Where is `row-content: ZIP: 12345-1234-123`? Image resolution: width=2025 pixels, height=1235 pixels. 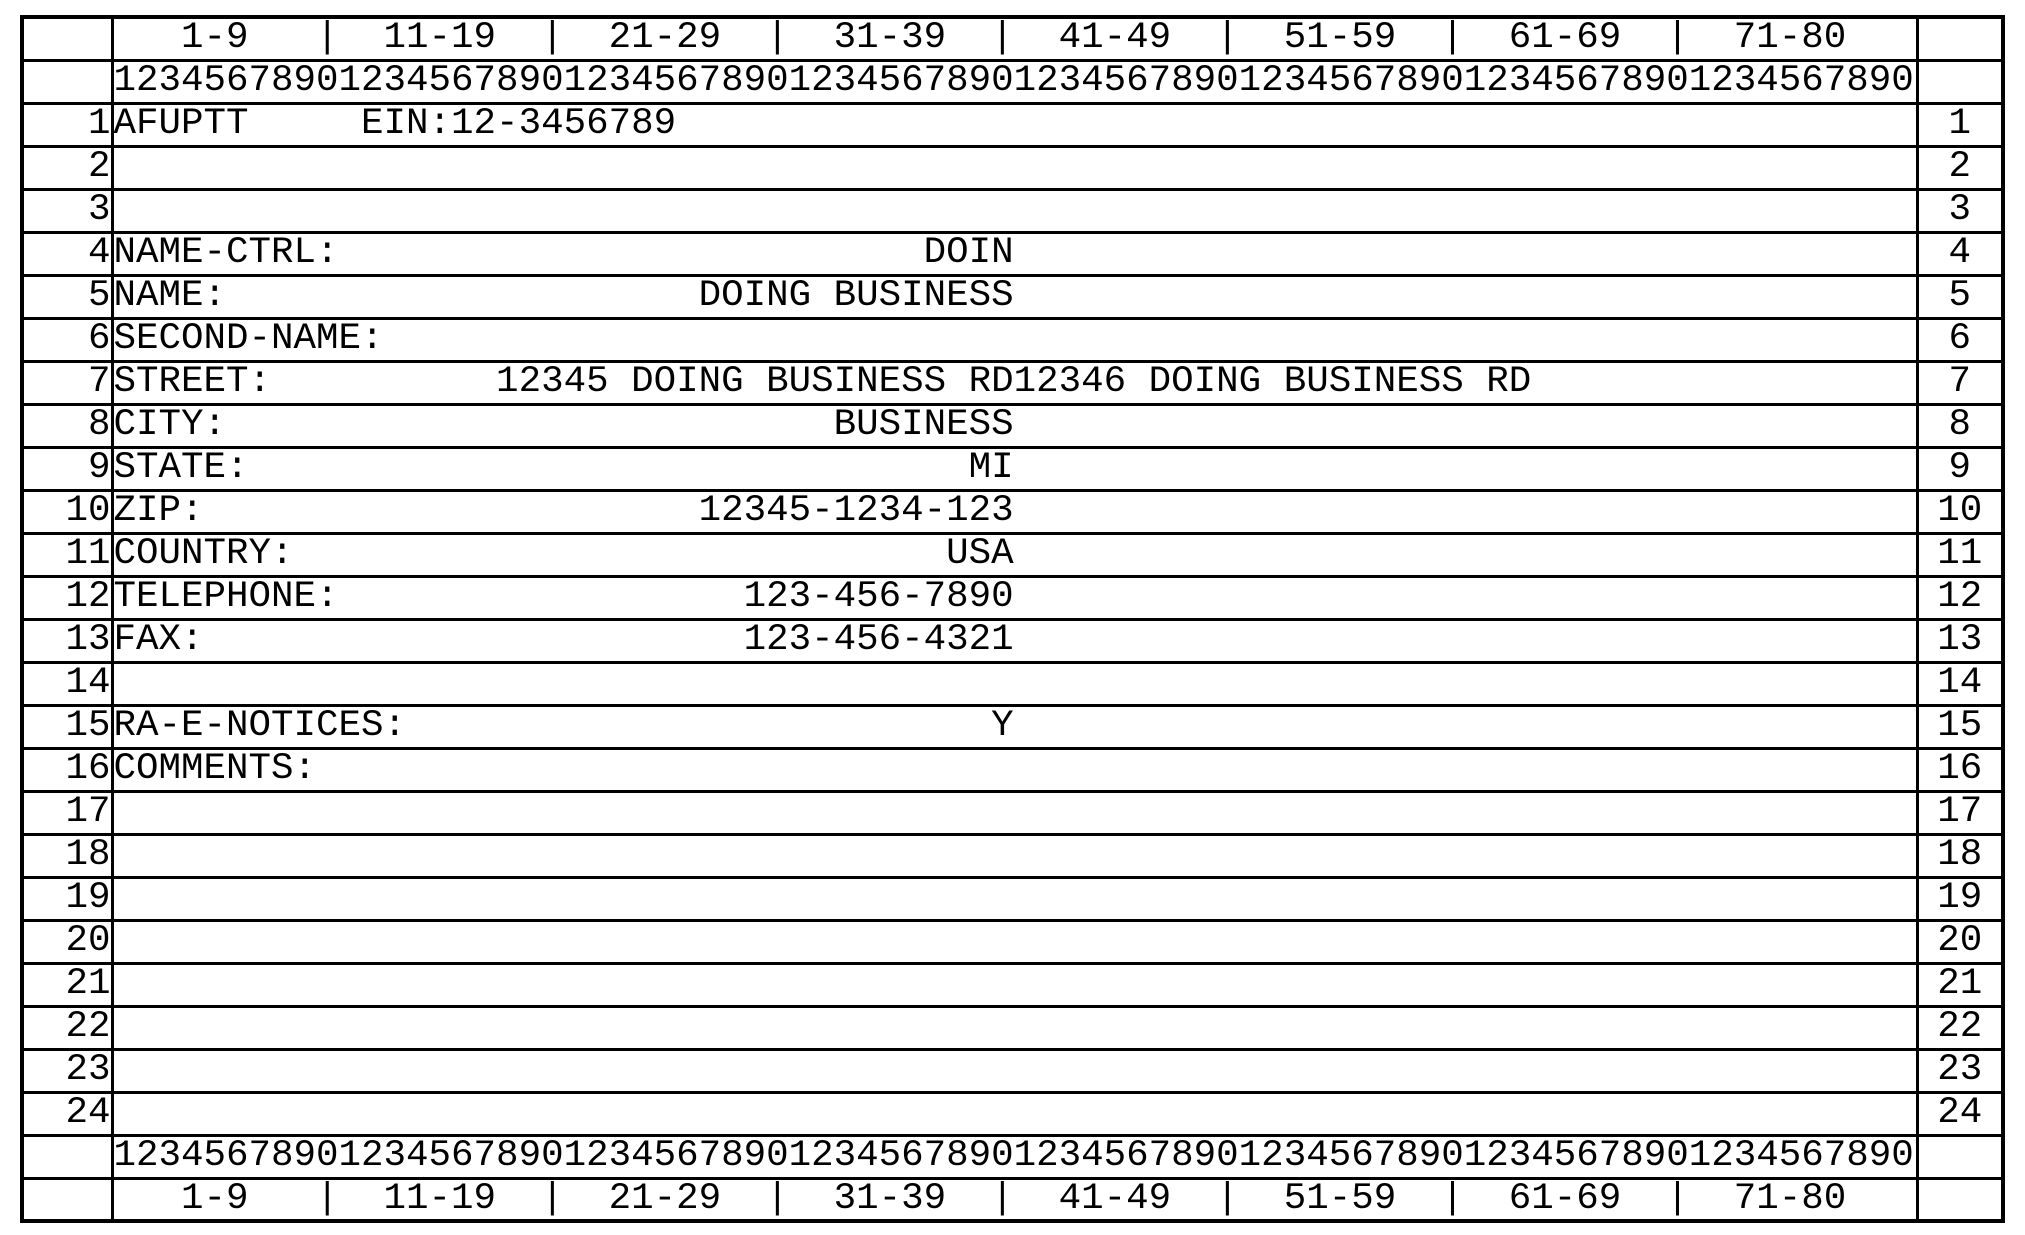 row-content: ZIP: 12345-1234-123 is located at coordinates (1014, 511).